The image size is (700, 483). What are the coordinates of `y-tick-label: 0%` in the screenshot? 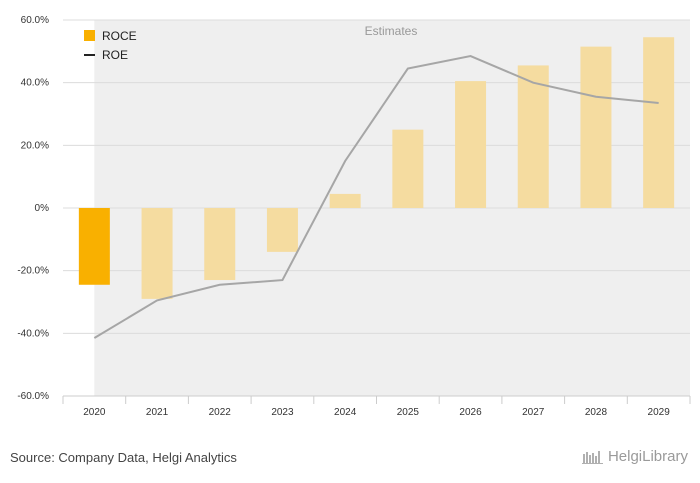 It's located at (42, 208).